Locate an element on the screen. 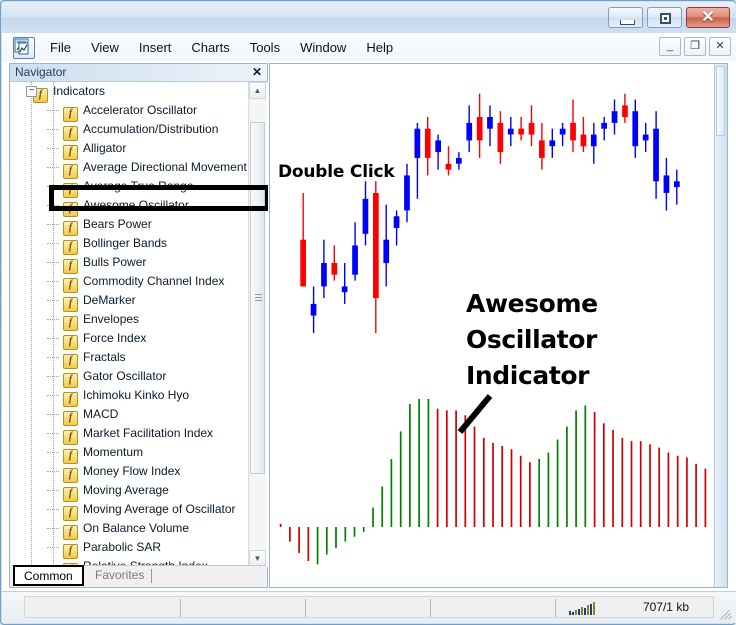  status-bar: 707/1 kb is located at coordinates (369, 607).